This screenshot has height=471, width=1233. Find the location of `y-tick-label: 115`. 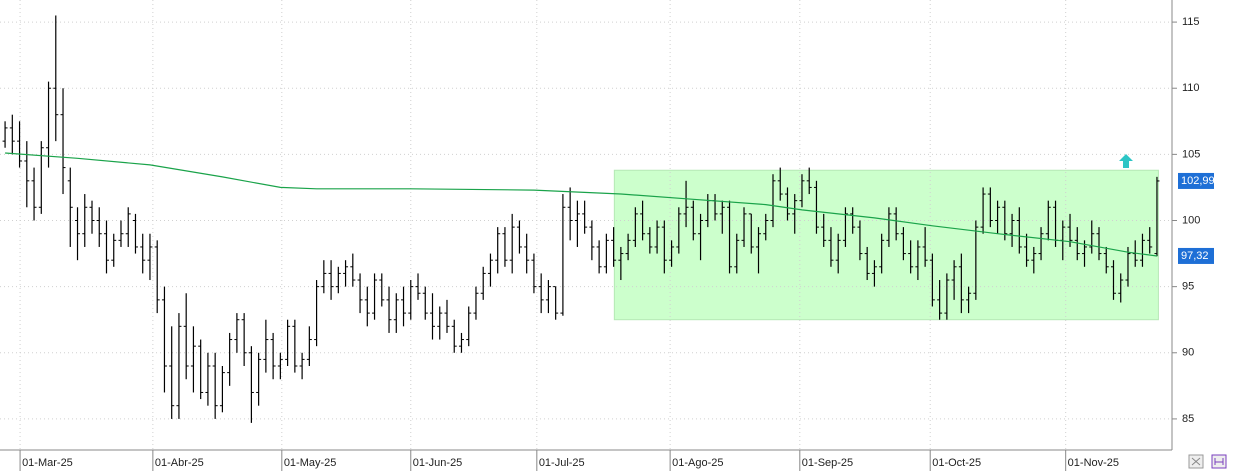

y-tick-label: 115 is located at coordinates (1191, 22).